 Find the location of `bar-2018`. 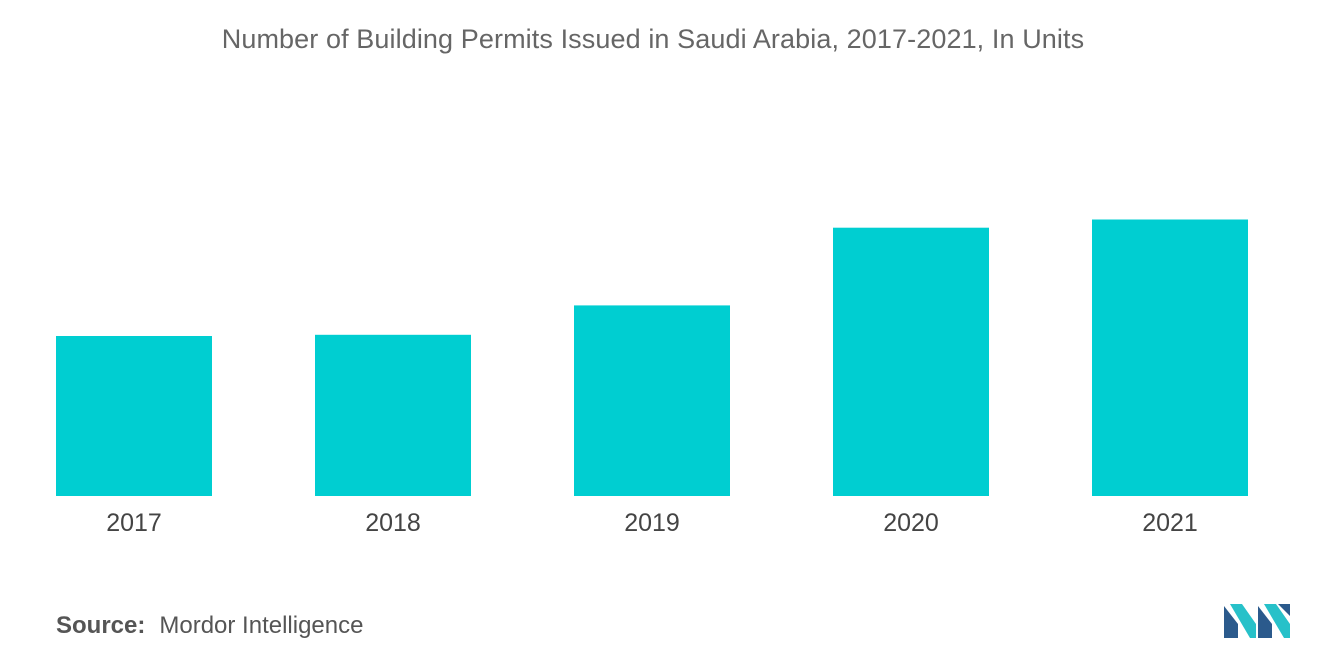

bar-2018 is located at coordinates (393, 415).